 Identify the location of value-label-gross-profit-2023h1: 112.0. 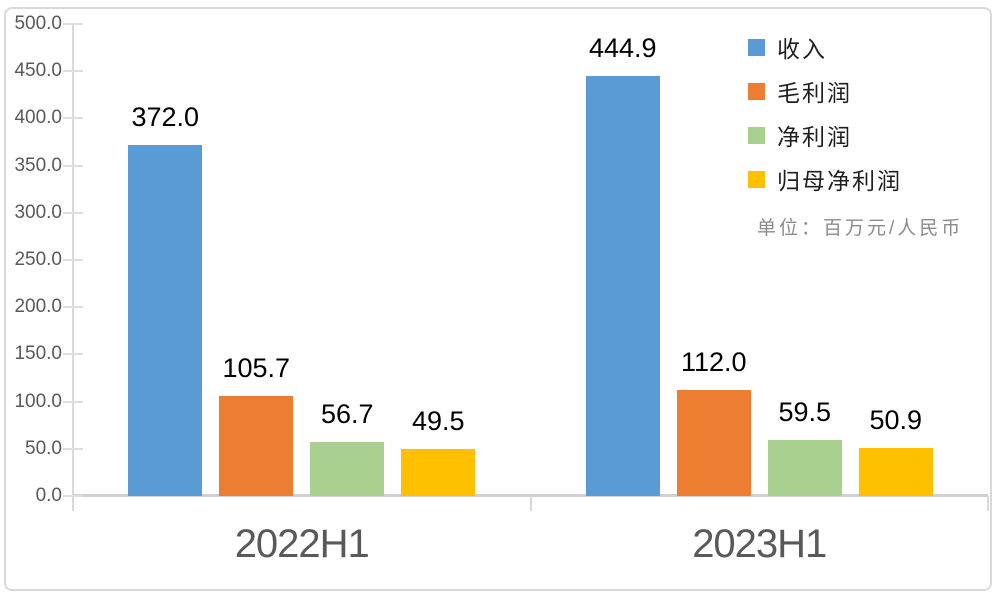
(713, 362).